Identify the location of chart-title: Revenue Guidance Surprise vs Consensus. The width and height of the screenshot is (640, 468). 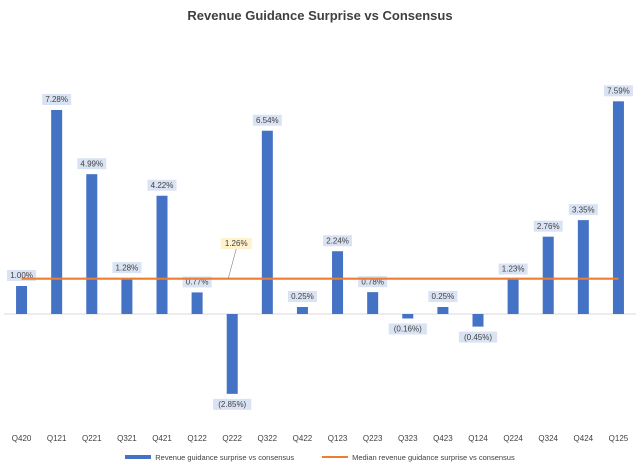
(320, 15).